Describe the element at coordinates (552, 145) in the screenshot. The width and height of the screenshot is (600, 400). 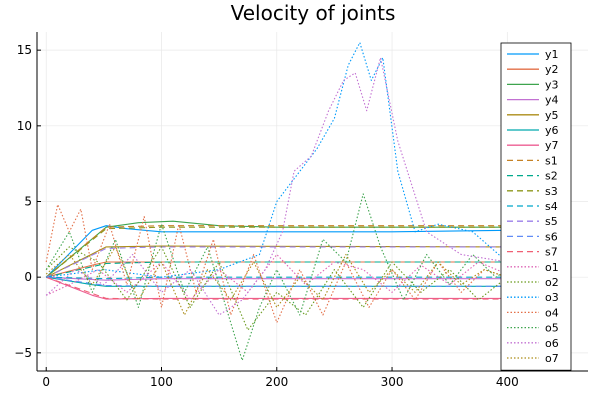
I see `legend-label-y7: y7` at that location.